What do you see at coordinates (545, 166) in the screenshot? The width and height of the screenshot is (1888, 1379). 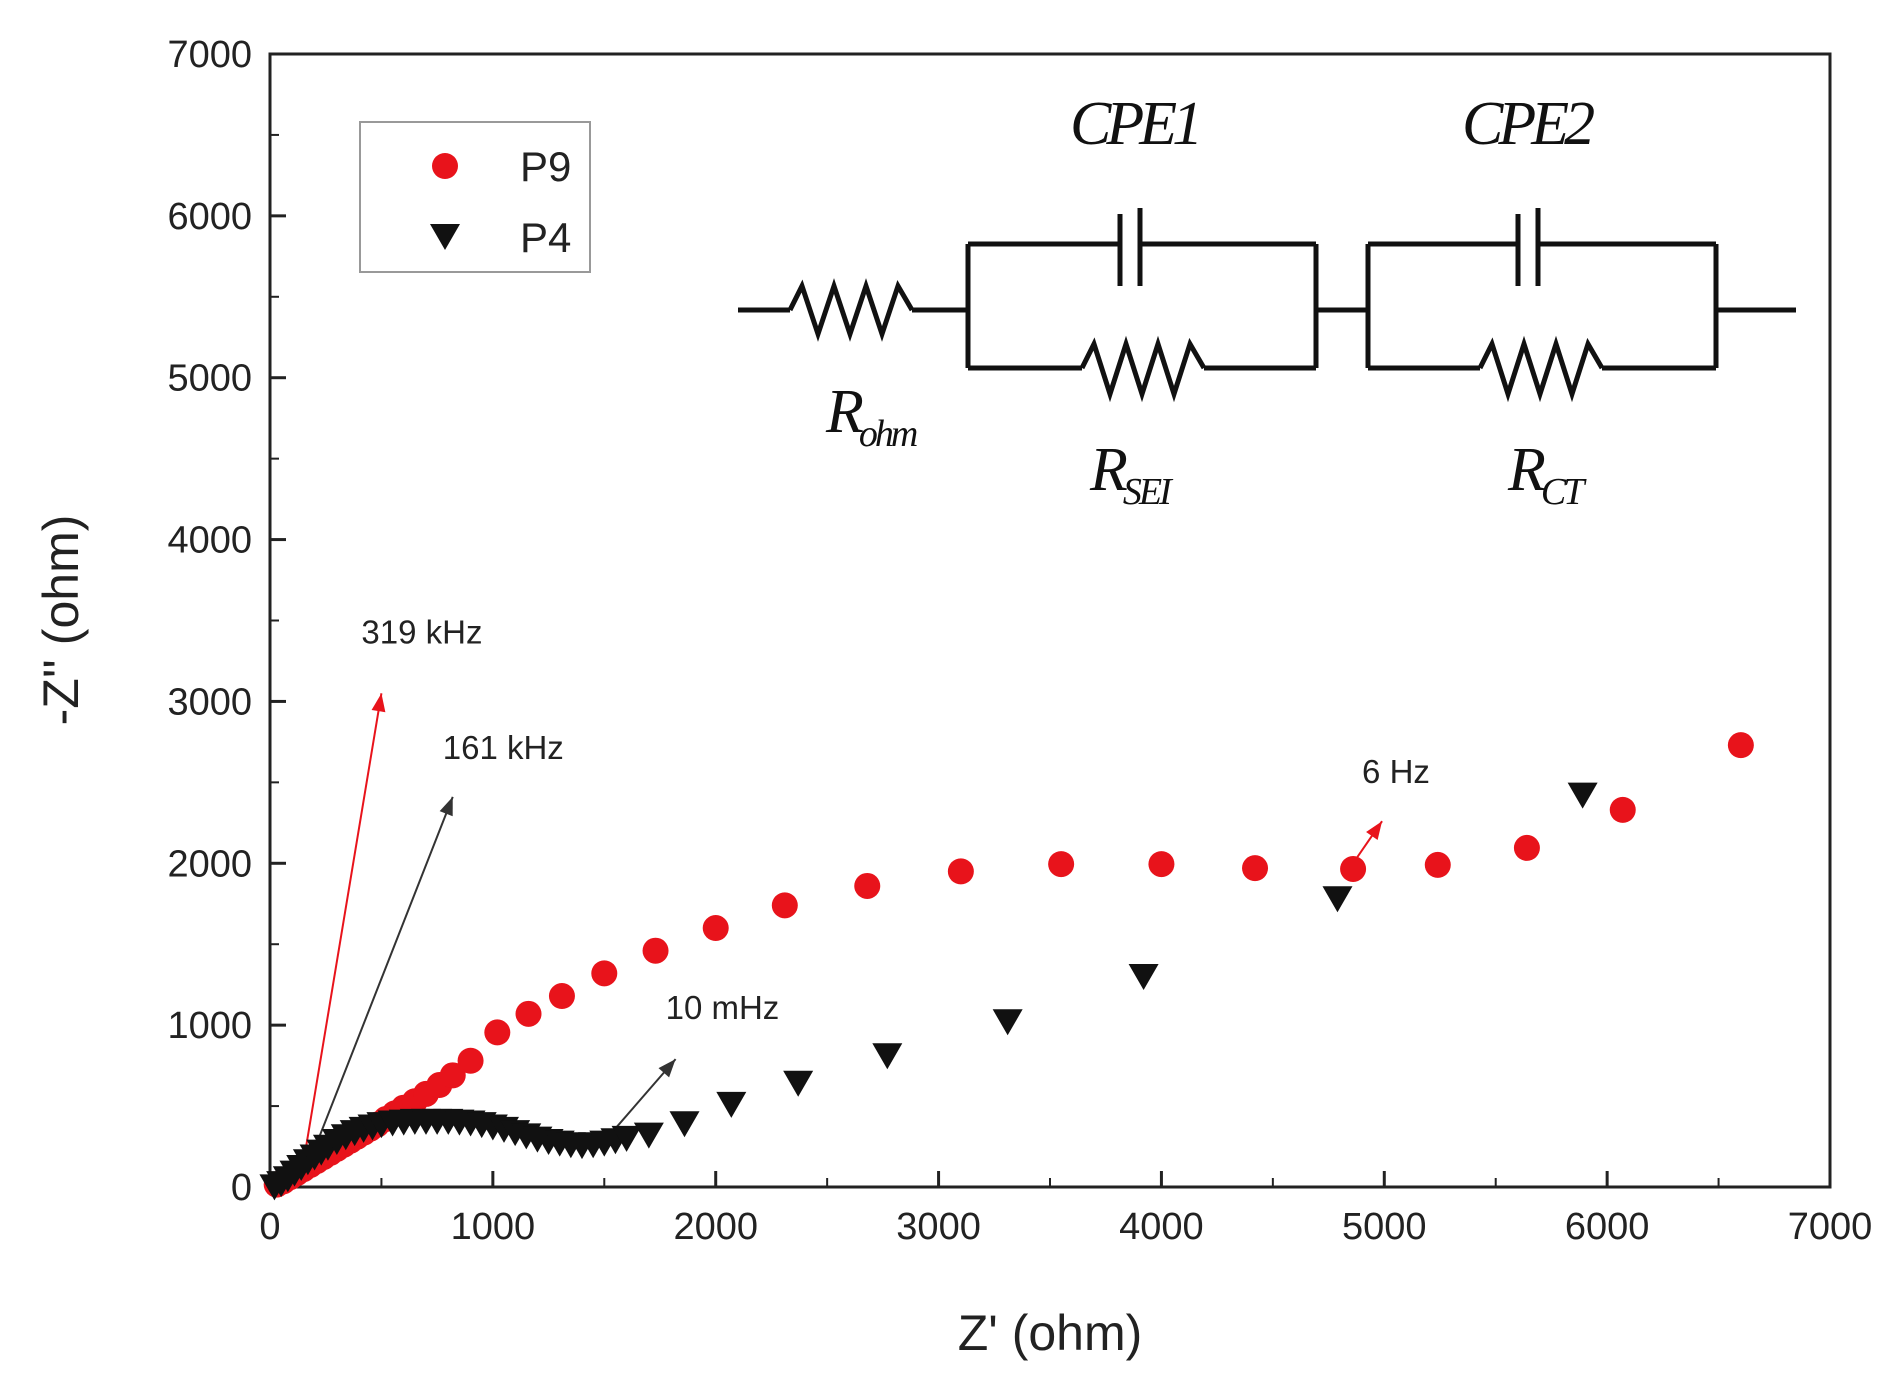 I see `legend-p9-label: P9` at bounding box center [545, 166].